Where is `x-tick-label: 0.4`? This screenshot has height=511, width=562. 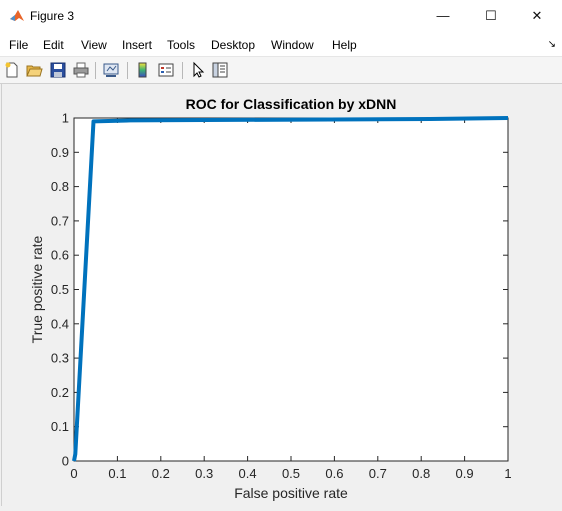 x-tick-label: 0.4 is located at coordinates (248, 473).